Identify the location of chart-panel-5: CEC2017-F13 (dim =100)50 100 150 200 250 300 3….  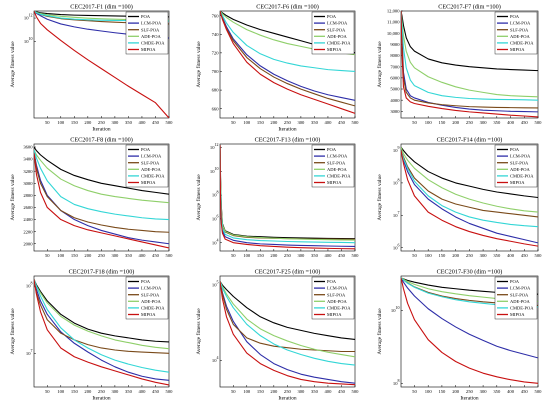
(277, 198).